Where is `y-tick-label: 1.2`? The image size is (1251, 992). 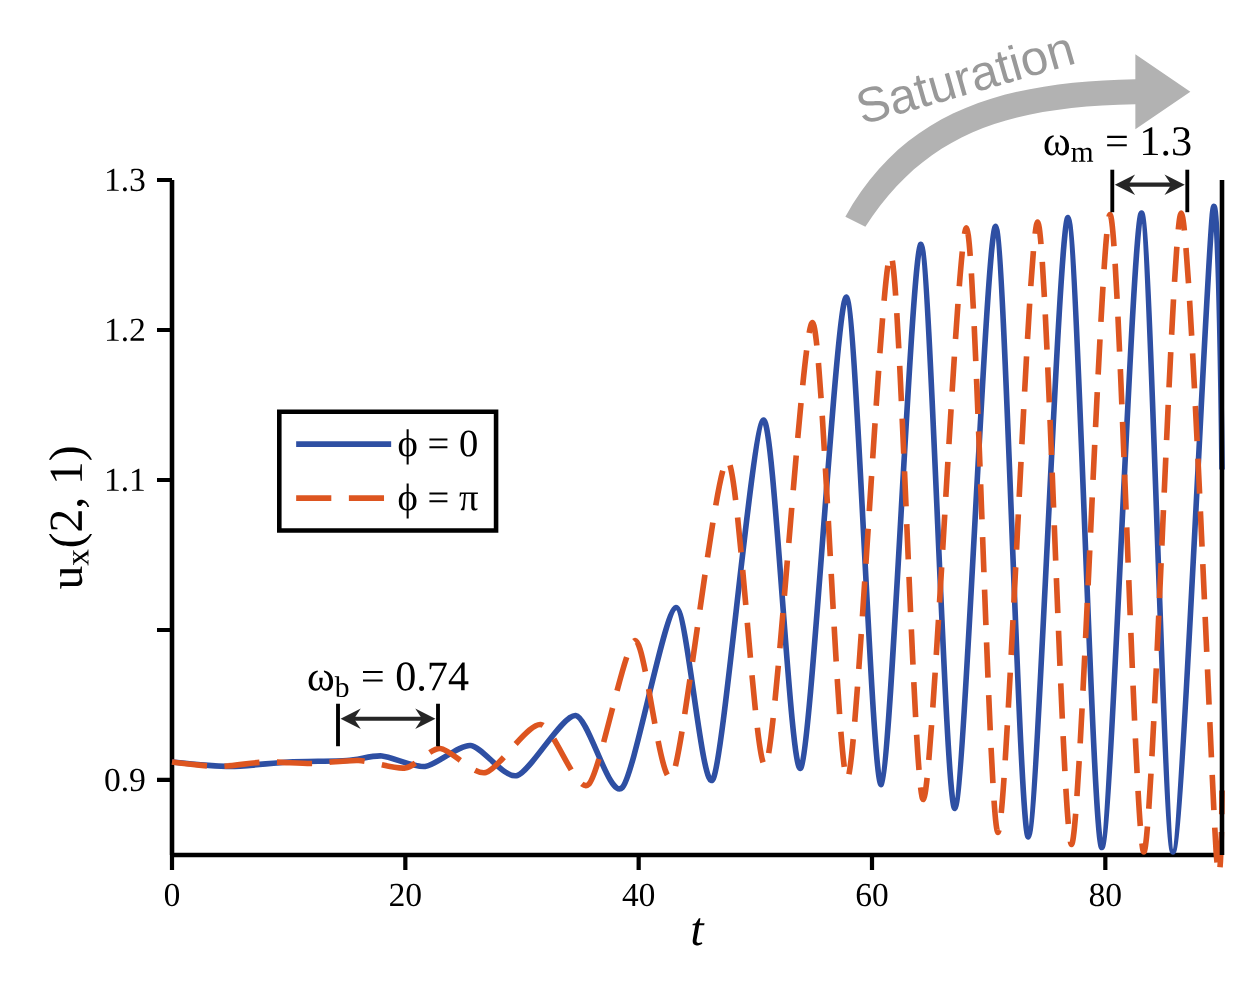
y-tick-label: 1.2 is located at coordinates (125, 330).